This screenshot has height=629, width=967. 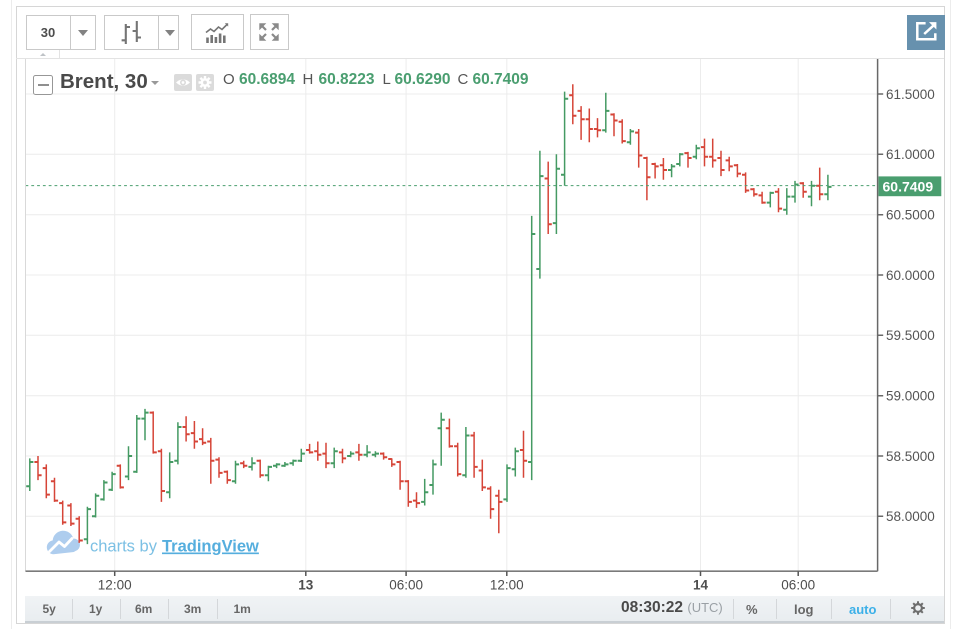 What do you see at coordinates (910, 335) in the screenshot?
I see `svg-text: 59.5000` at bounding box center [910, 335].